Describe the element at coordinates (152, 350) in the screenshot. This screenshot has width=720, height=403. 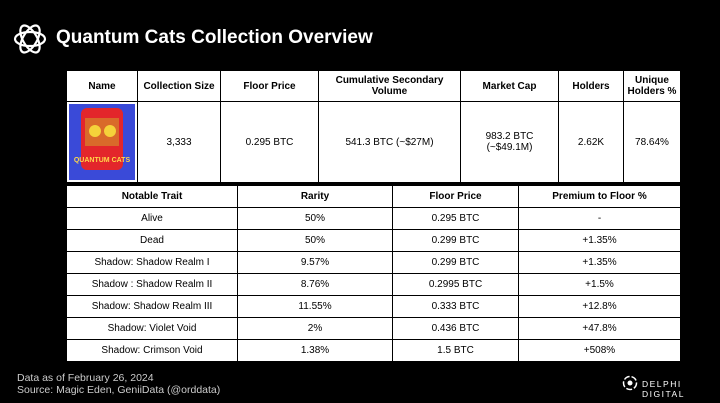
I see `cell: Shadow: Crimson Void` at that location.